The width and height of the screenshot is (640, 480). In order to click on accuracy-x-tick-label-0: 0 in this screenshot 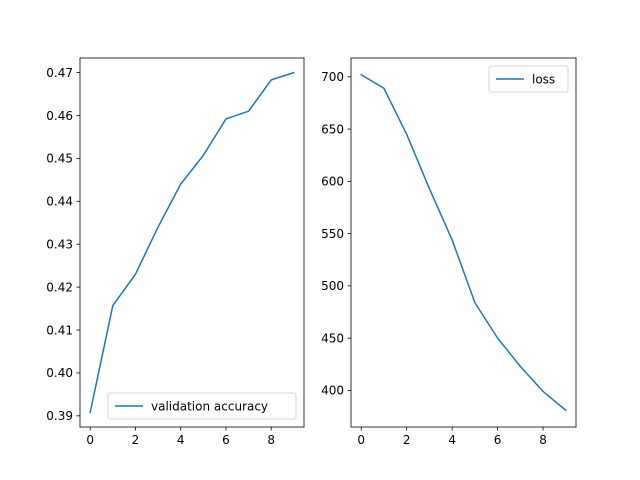, I will do `click(90, 440)`.